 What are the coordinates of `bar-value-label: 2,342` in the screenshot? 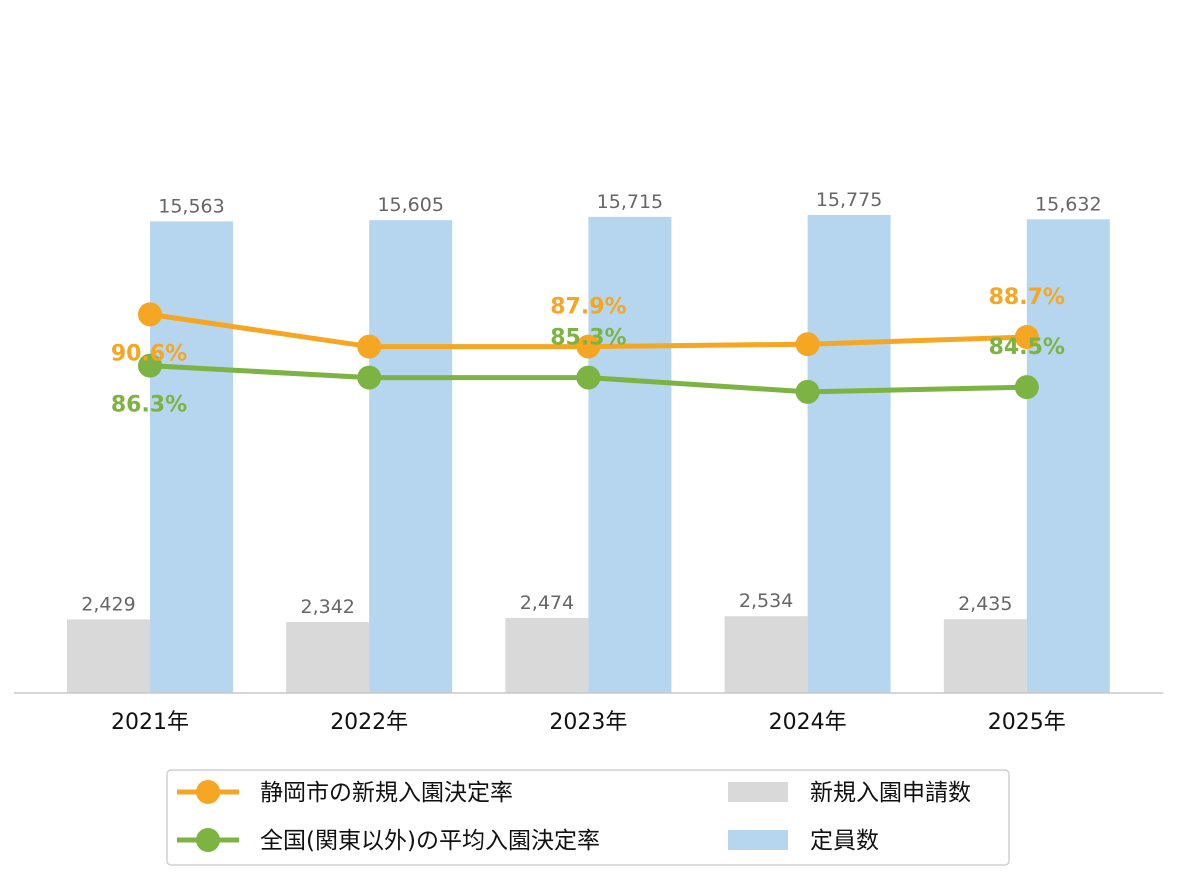 It's located at (327, 607).